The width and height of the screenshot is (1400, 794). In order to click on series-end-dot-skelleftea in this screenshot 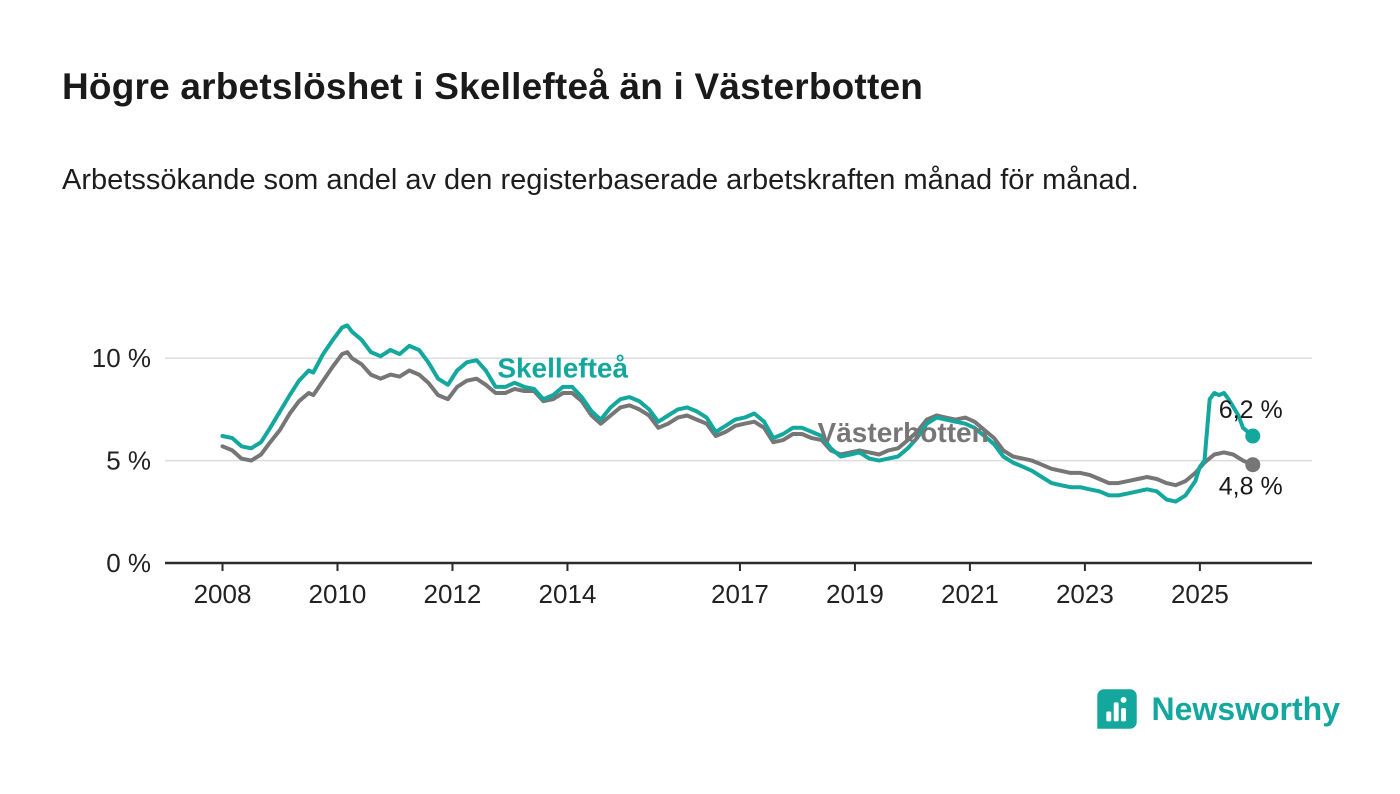, I will do `click(1253, 436)`.